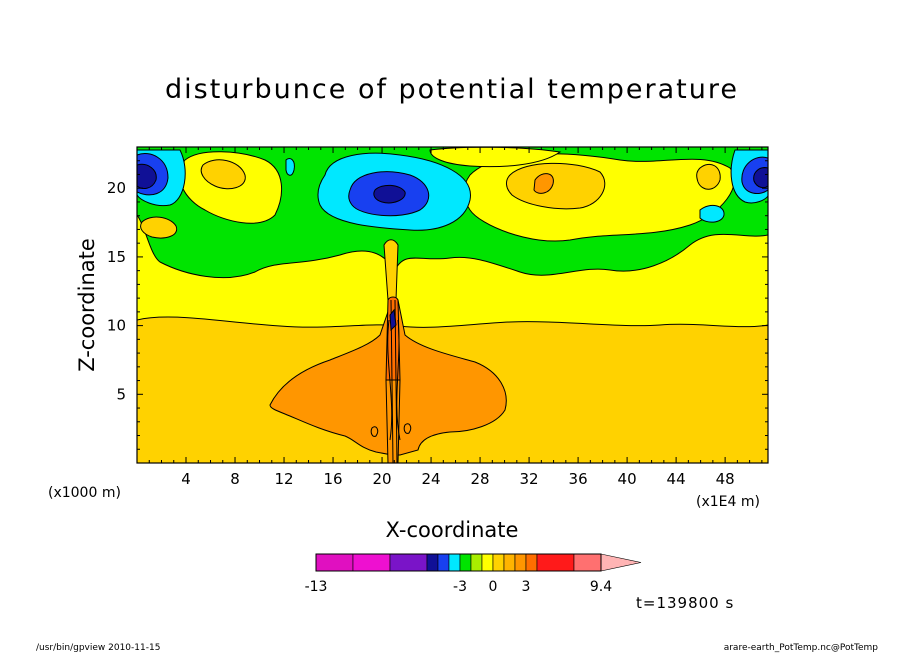  I want to click on colorbar-extension, so click(621, 562).